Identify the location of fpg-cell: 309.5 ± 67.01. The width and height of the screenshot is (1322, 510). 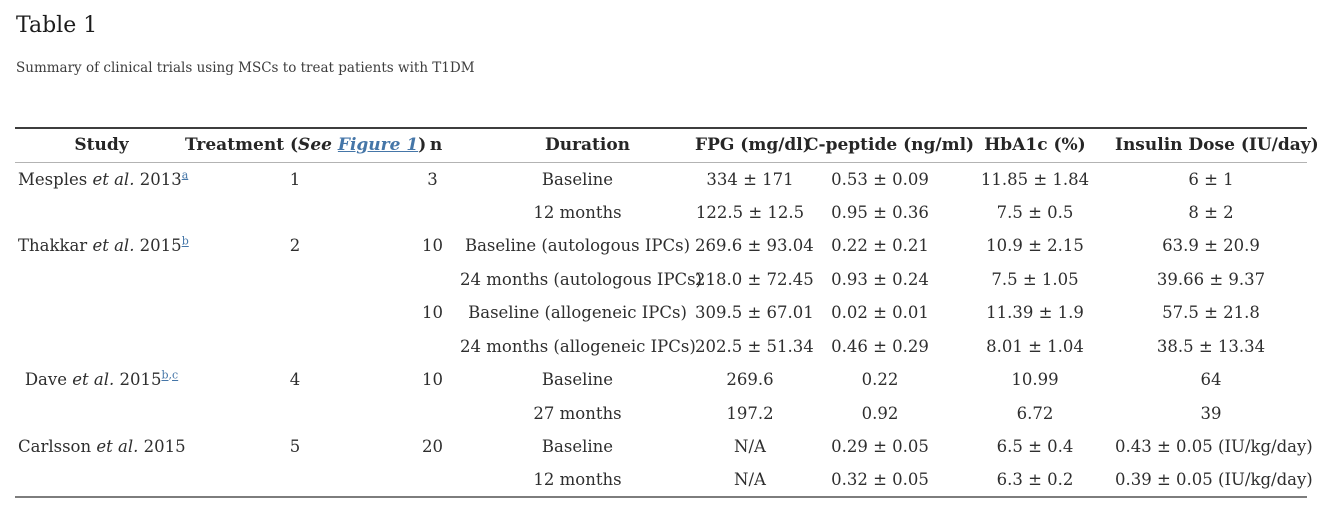
(754, 313).